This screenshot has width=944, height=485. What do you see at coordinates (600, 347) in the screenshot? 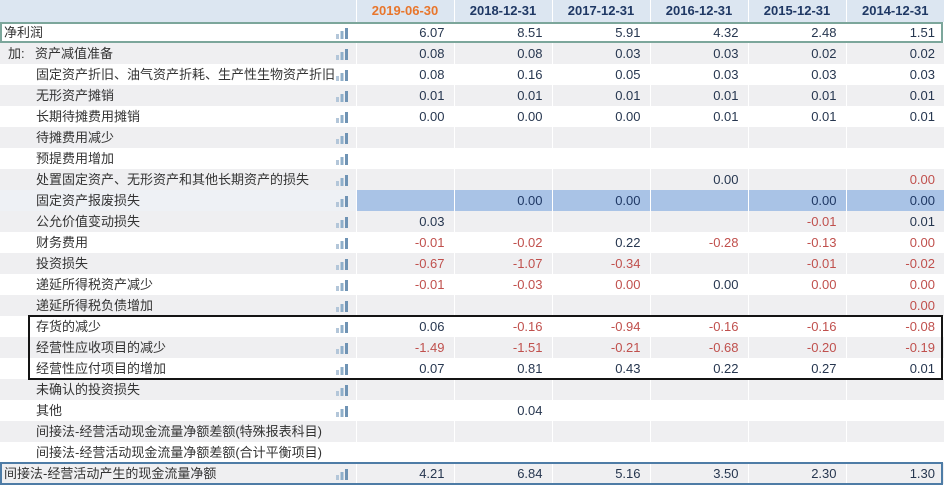
I see `value-cell: -0.21` at bounding box center [600, 347].